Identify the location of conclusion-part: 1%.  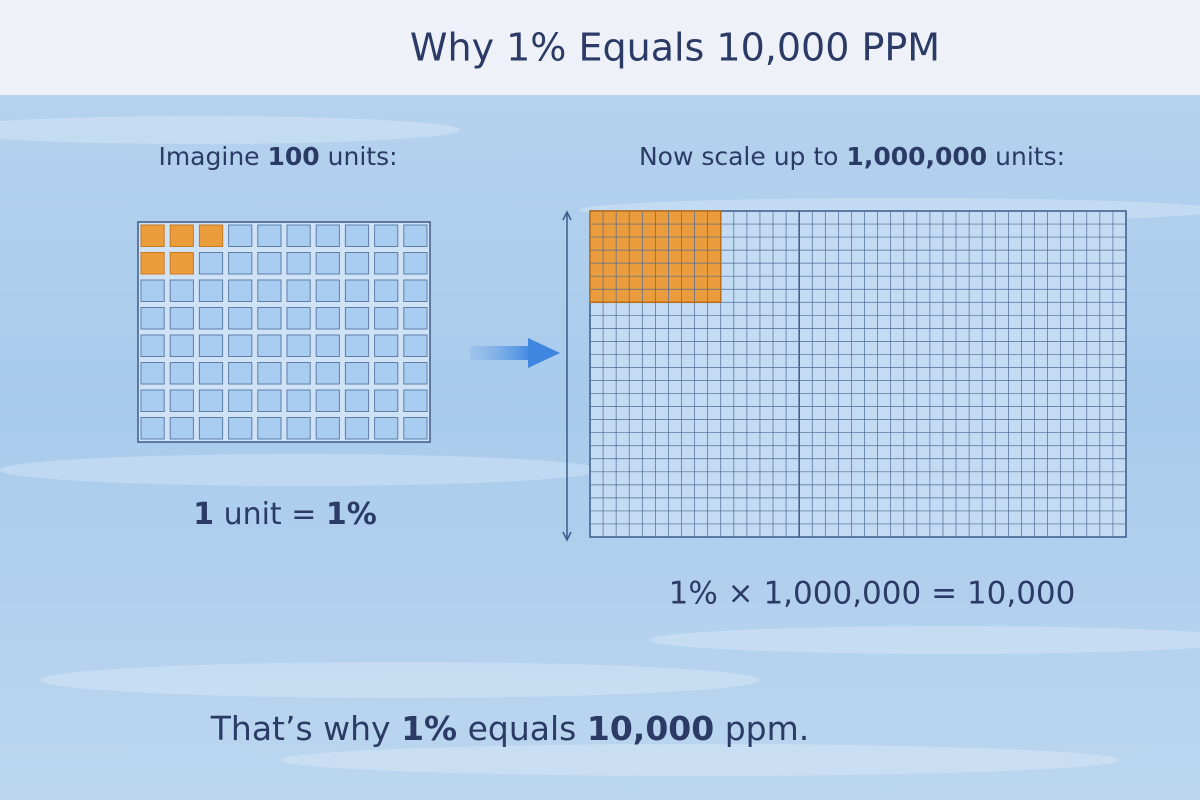
(429, 728).